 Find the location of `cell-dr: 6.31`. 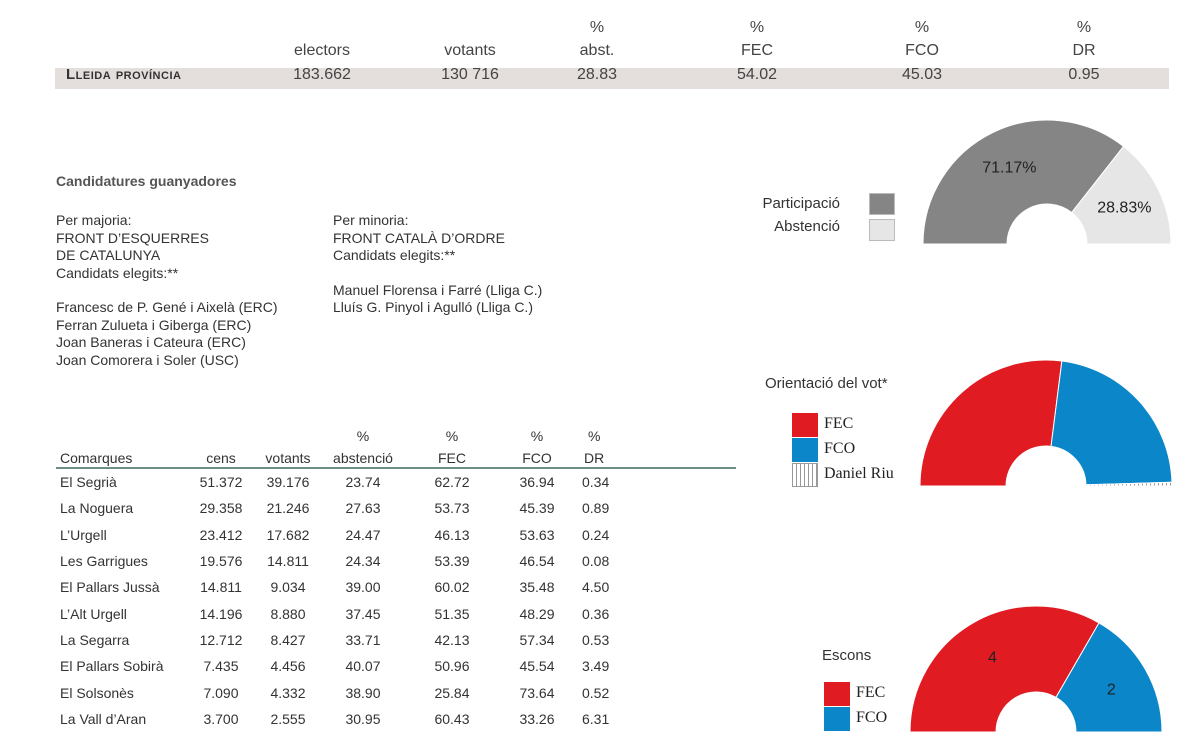

cell-dr: 6.31 is located at coordinates (596, 718).